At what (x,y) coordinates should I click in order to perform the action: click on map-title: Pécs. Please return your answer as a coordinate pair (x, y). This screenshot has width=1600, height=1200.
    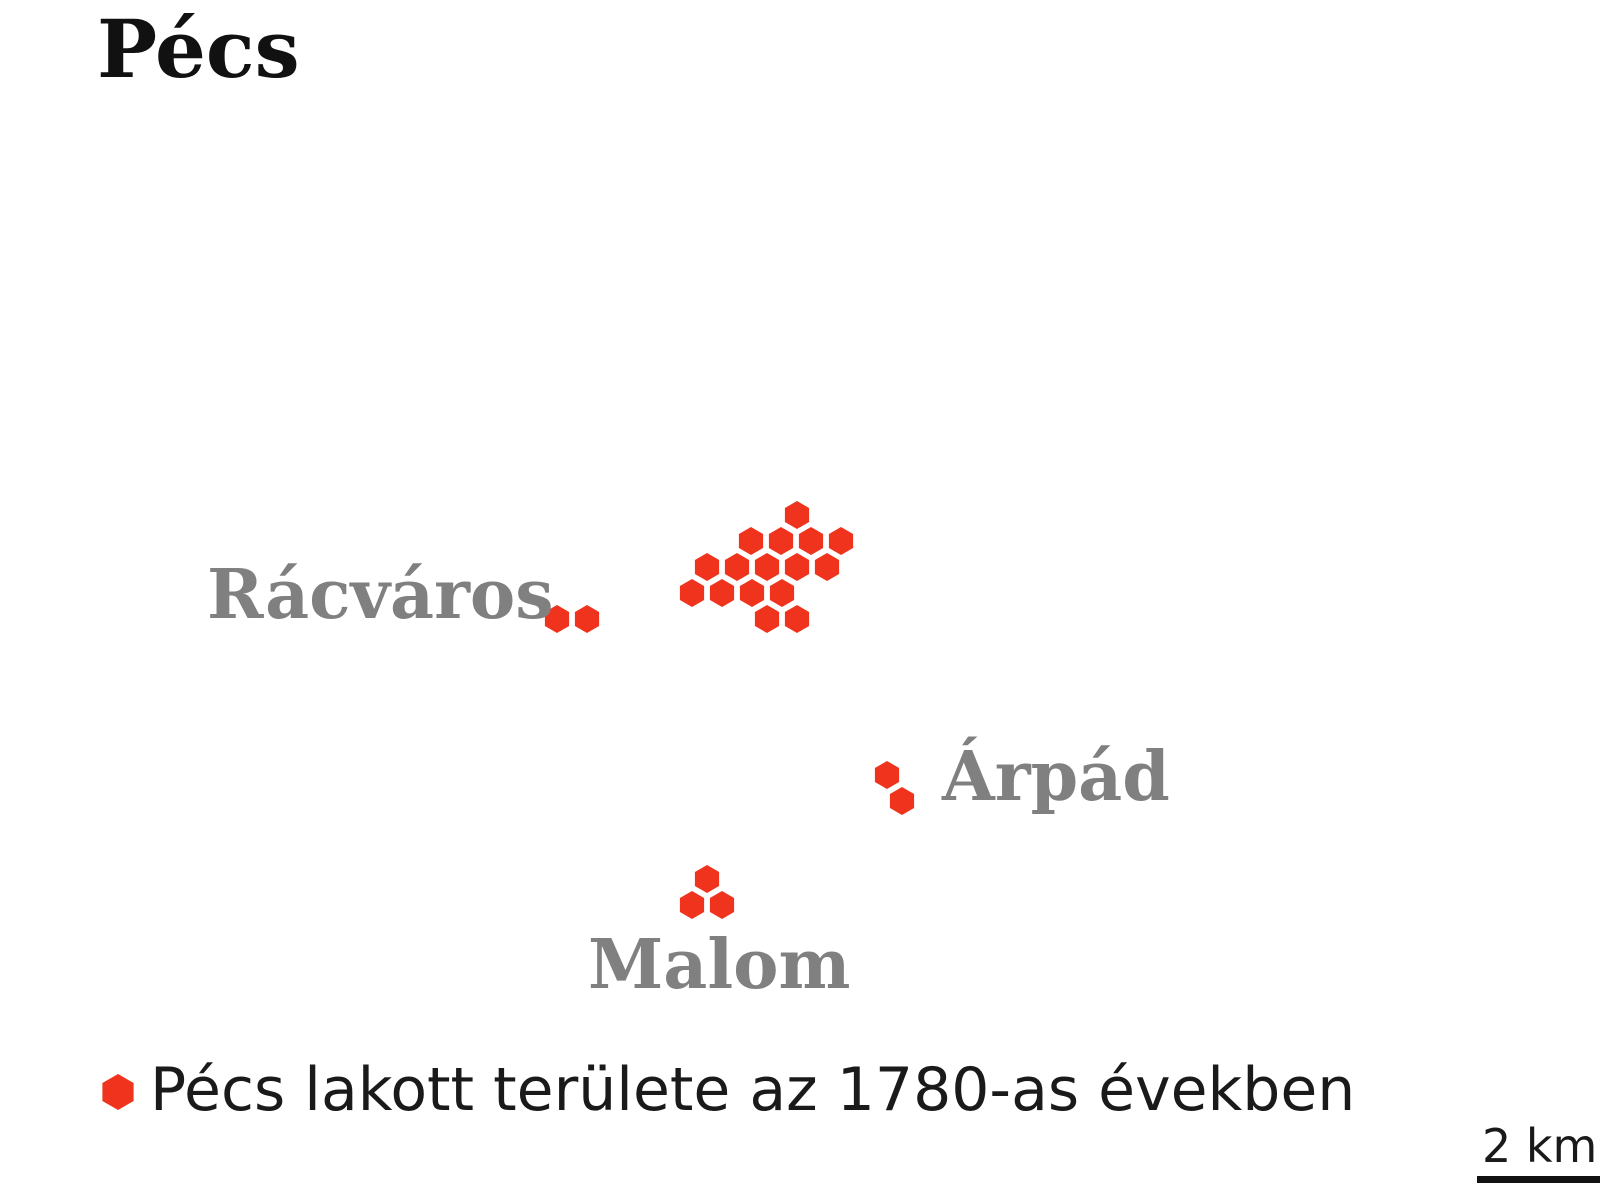
    Looking at the image, I should click on (198, 49).